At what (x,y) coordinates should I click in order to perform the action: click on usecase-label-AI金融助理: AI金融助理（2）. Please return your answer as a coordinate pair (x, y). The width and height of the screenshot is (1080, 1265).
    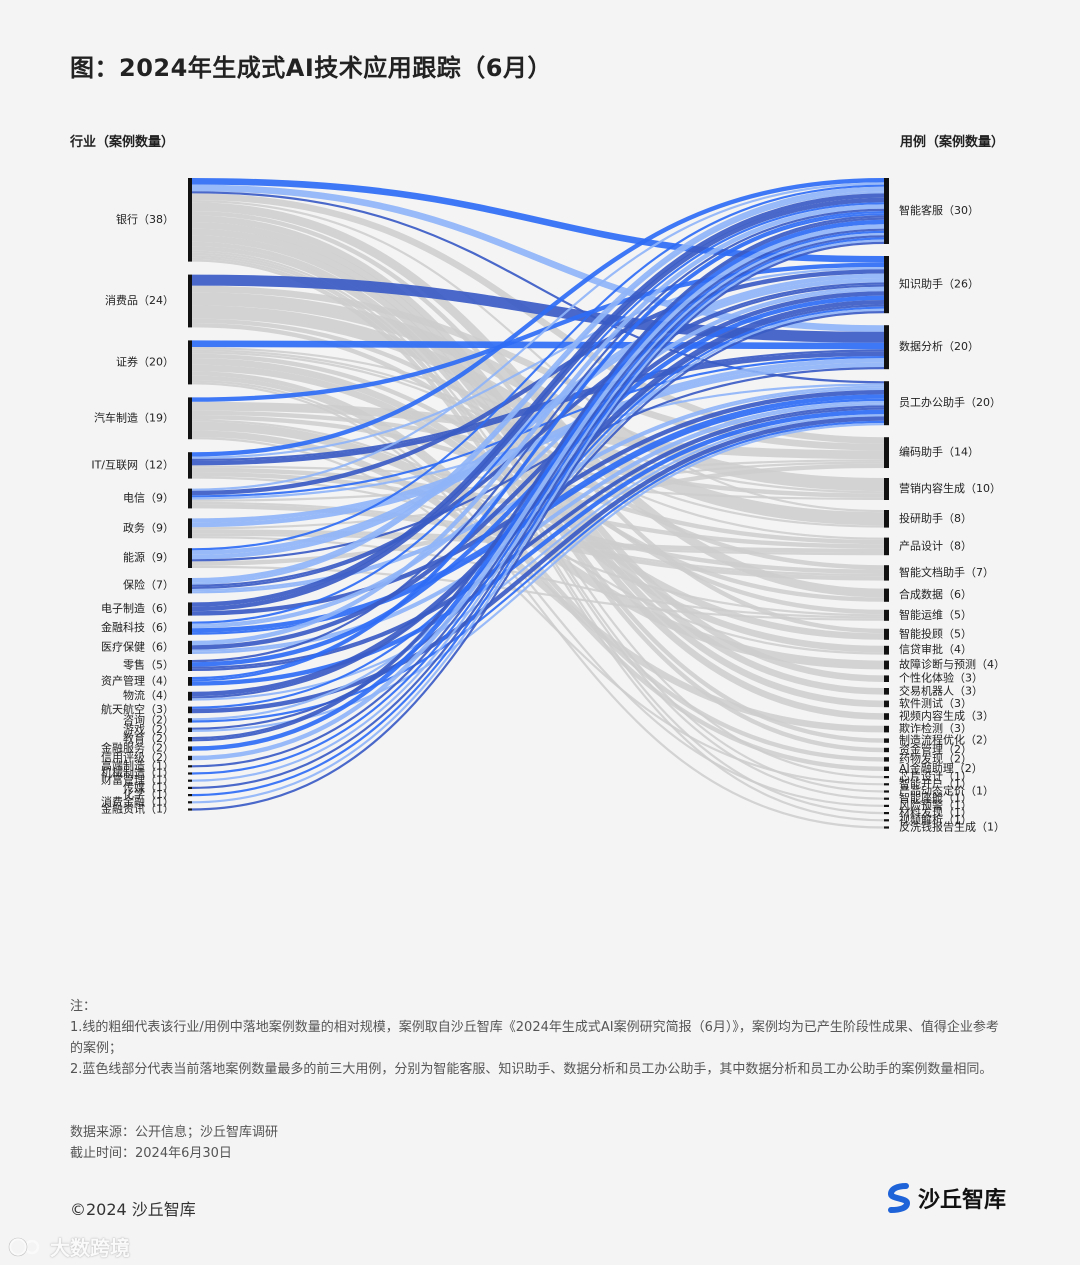
    Looking at the image, I should click on (941, 768).